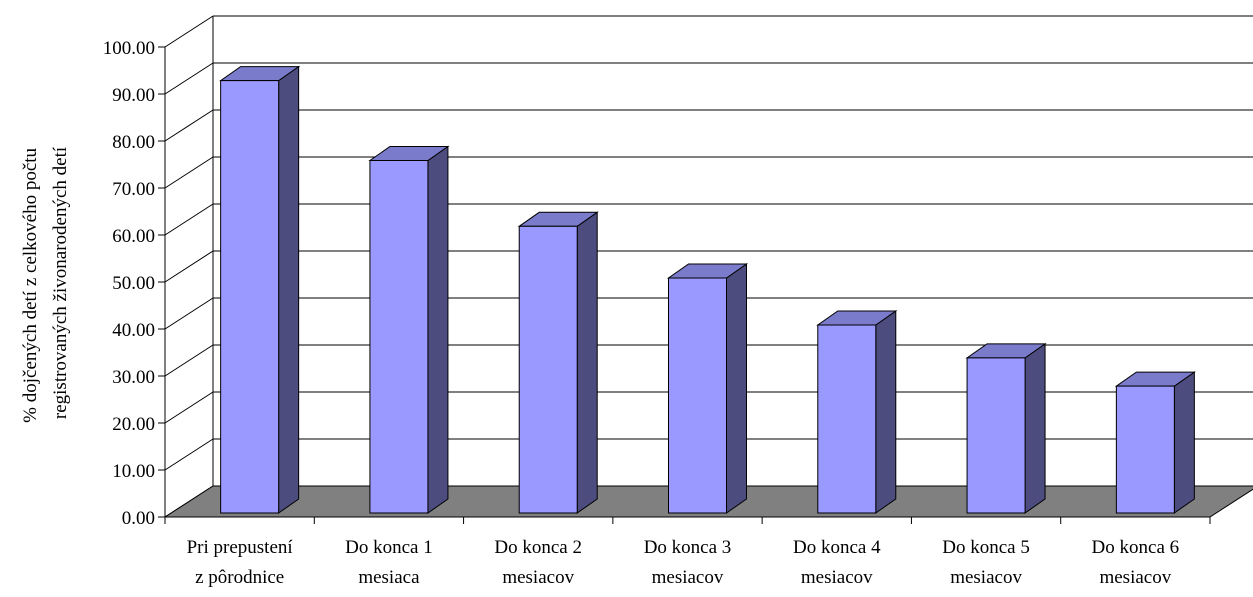 This screenshot has height=597, width=1253. Describe the element at coordinates (133, 95) in the screenshot. I see `y-tick-label: 90.00` at that location.